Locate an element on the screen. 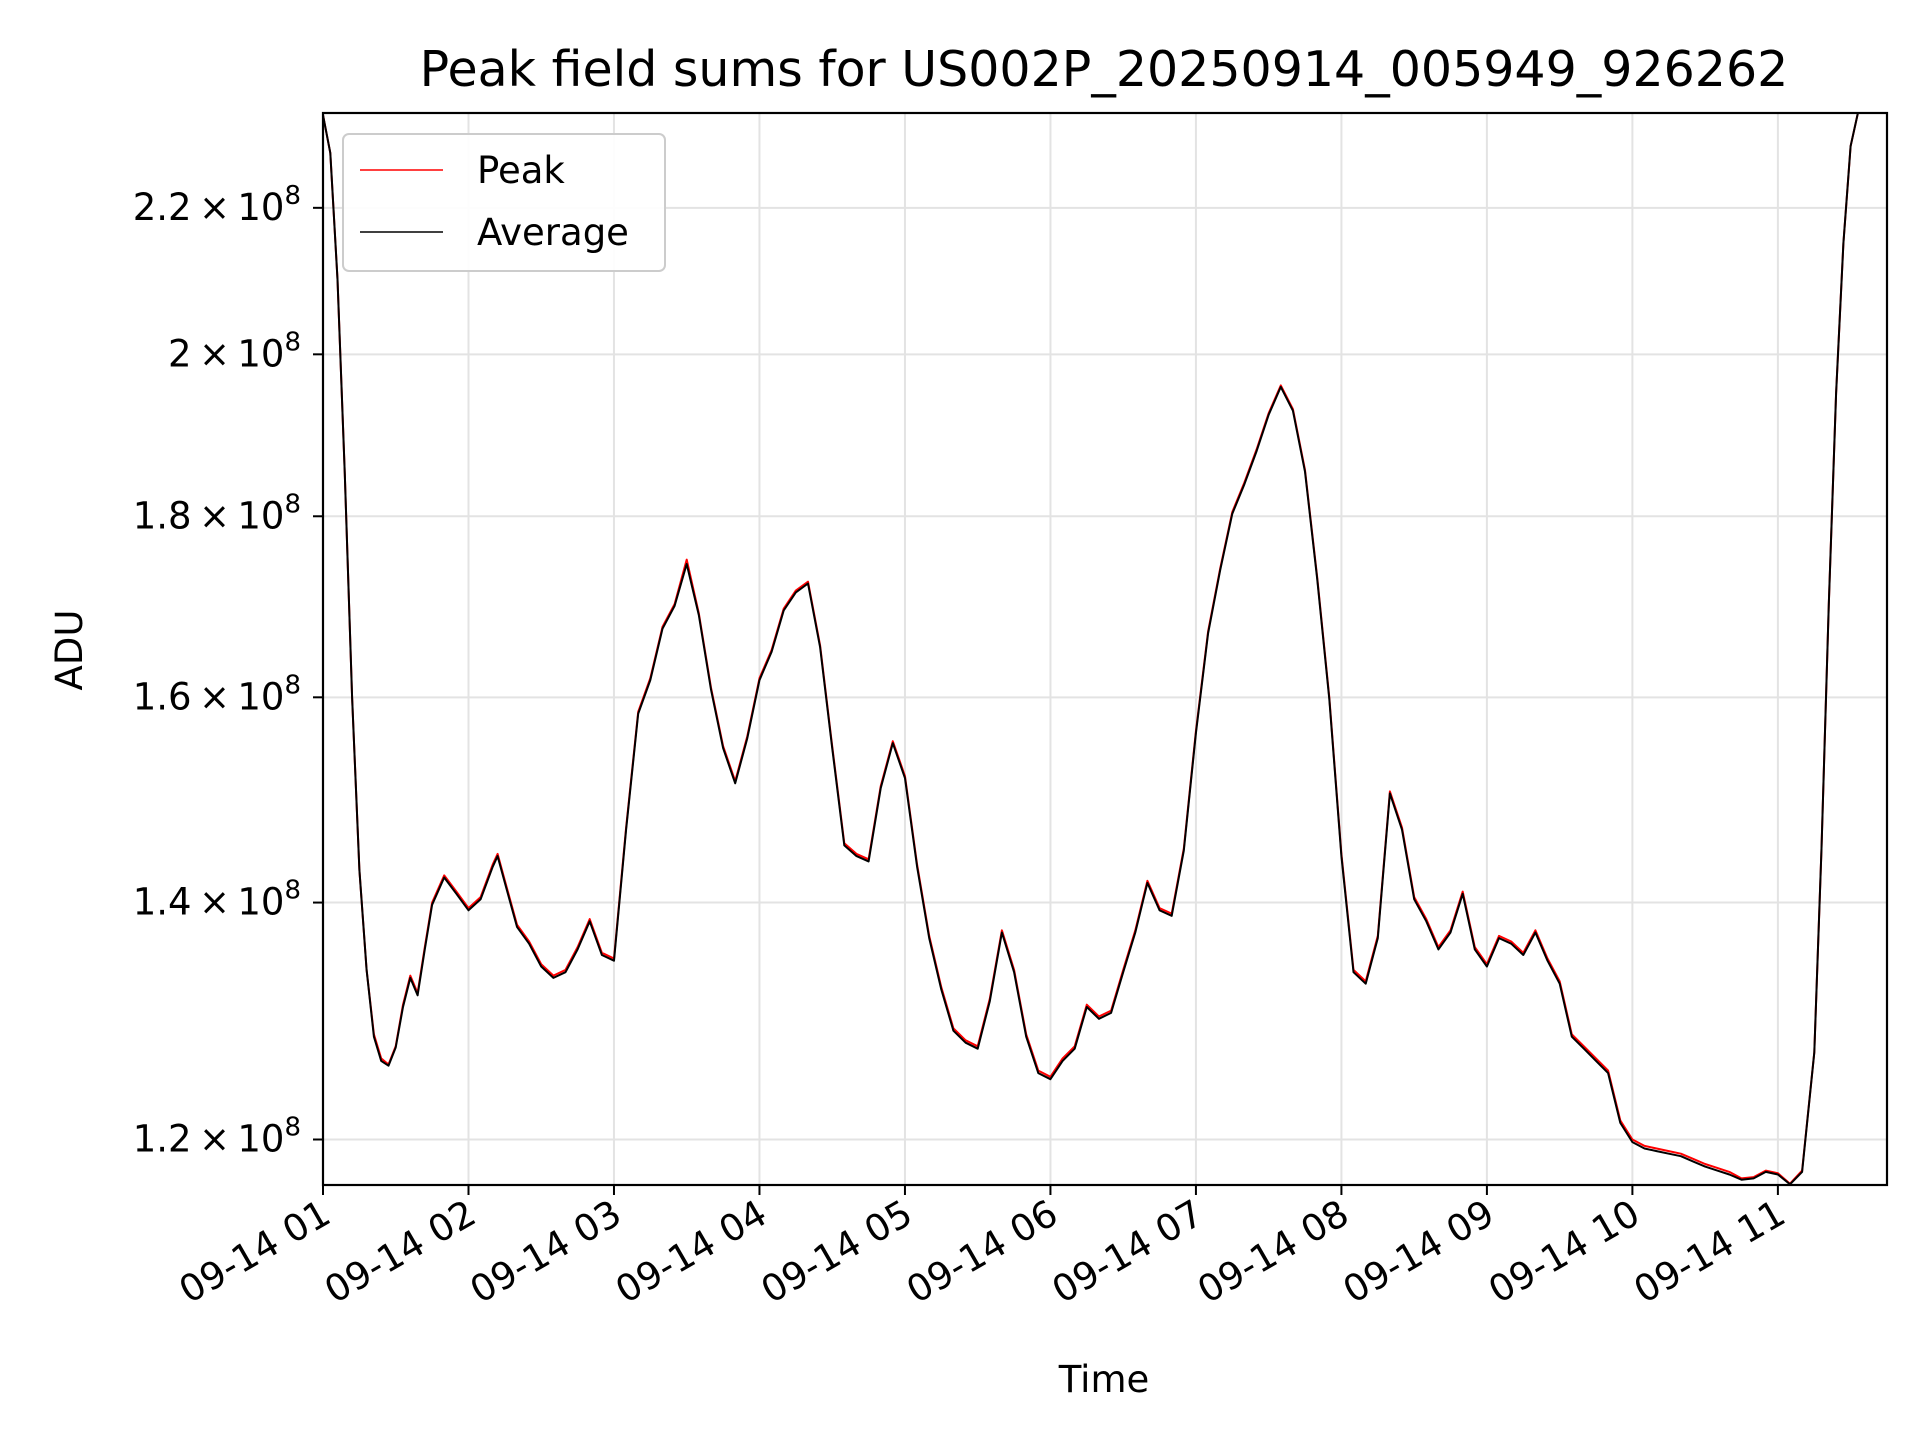 This screenshot has height=1440, width=1920. y-tick-mantissa: 2.2 × 10 is located at coordinates (209, 207).